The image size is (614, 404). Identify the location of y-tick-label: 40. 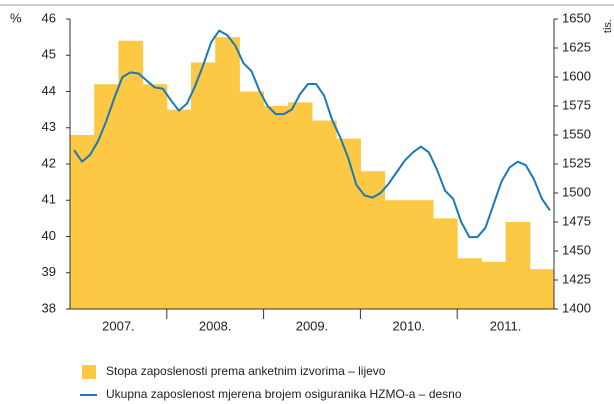
(49, 235).